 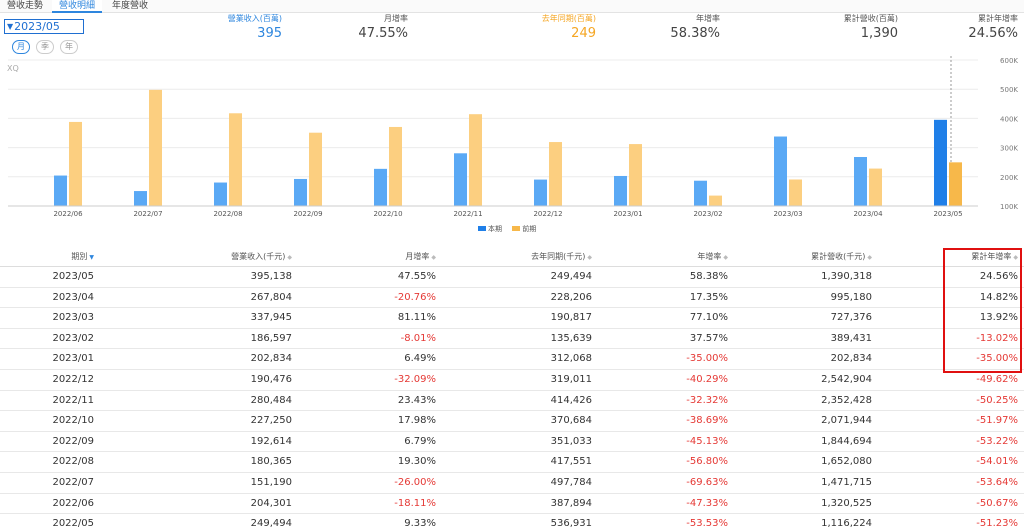 I want to click on y-tick-label: 400K, so click(x=1009, y=119).